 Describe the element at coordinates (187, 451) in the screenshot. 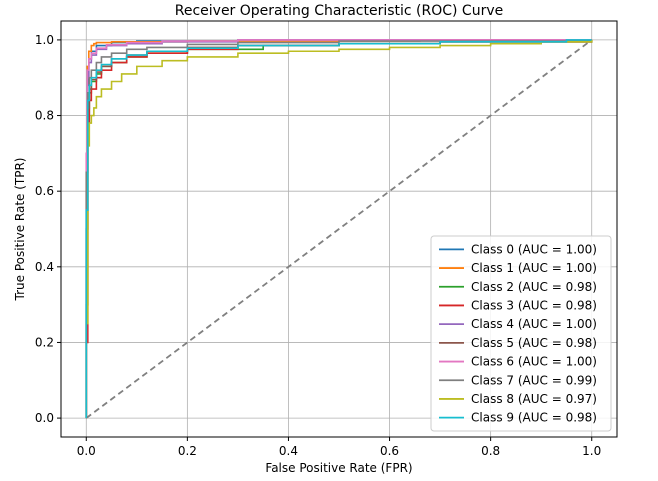

I see `x-tick-label: 0.2` at that location.